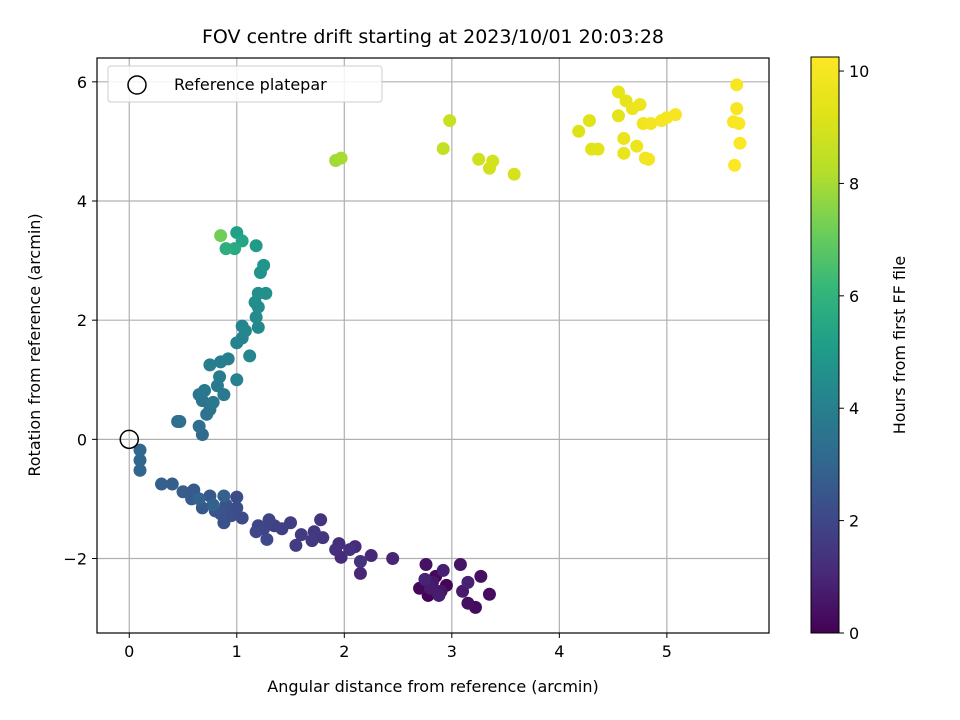 The image size is (960, 720). Describe the element at coordinates (34, 344) in the screenshot. I see `y-axis-label: Rotation from reference (arcmin)` at that location.